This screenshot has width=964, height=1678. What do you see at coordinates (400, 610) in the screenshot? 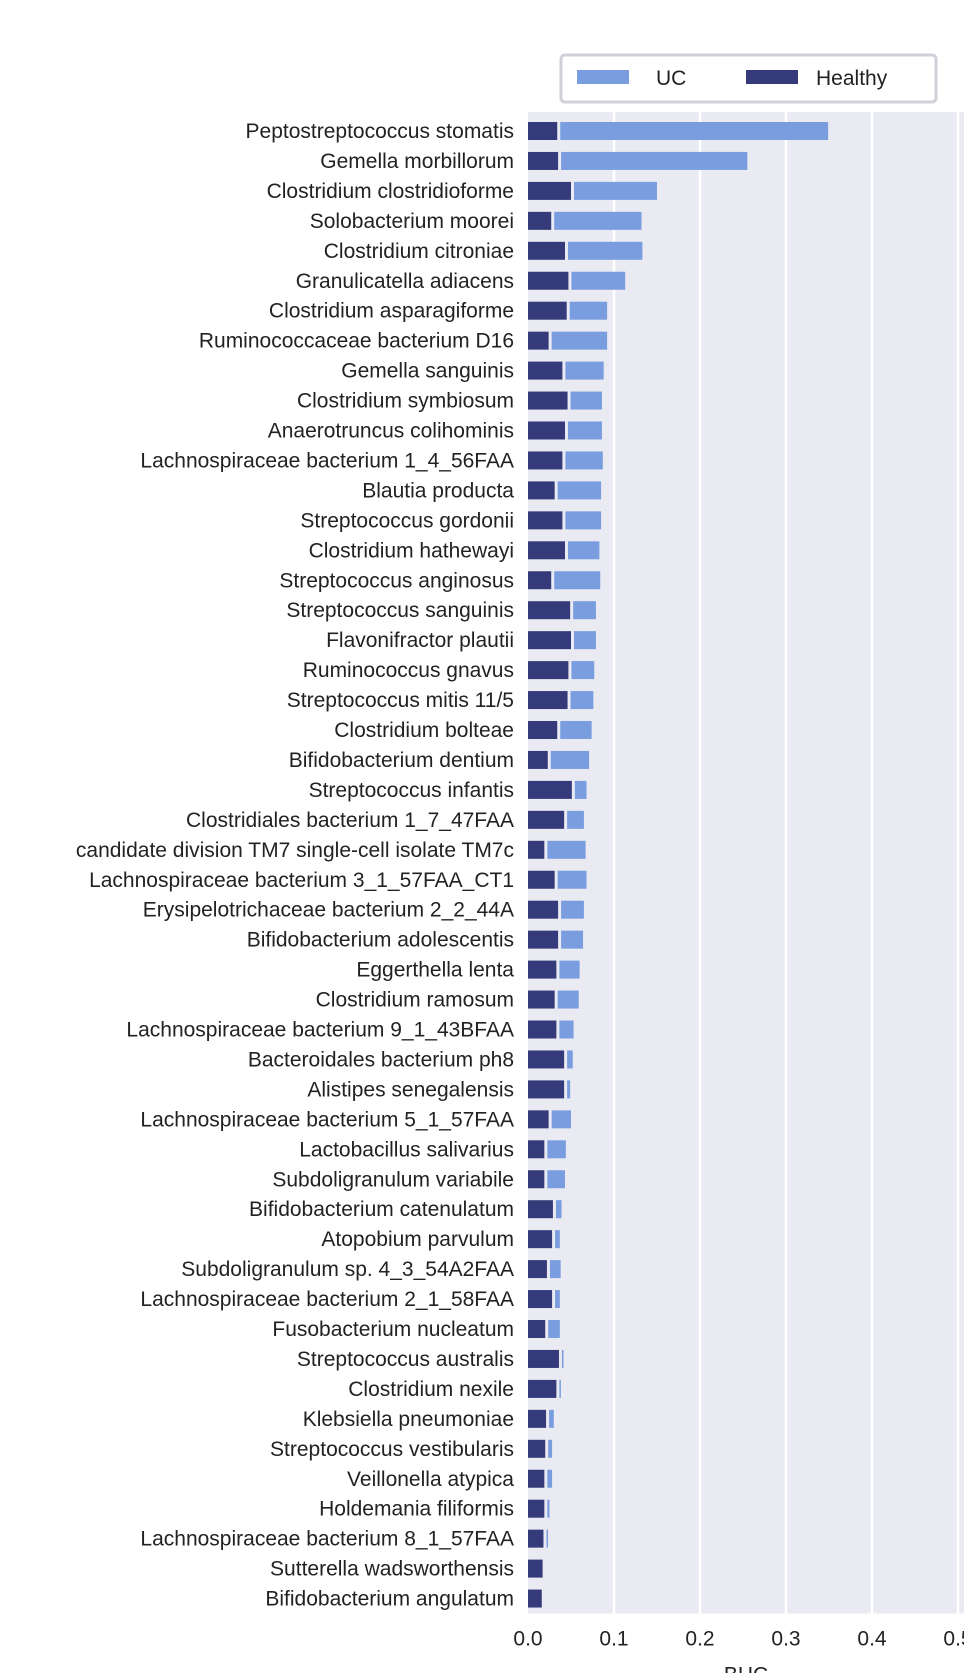
I see `category-label: Streptococcus sanguinis` at bounding box center [400, 610].